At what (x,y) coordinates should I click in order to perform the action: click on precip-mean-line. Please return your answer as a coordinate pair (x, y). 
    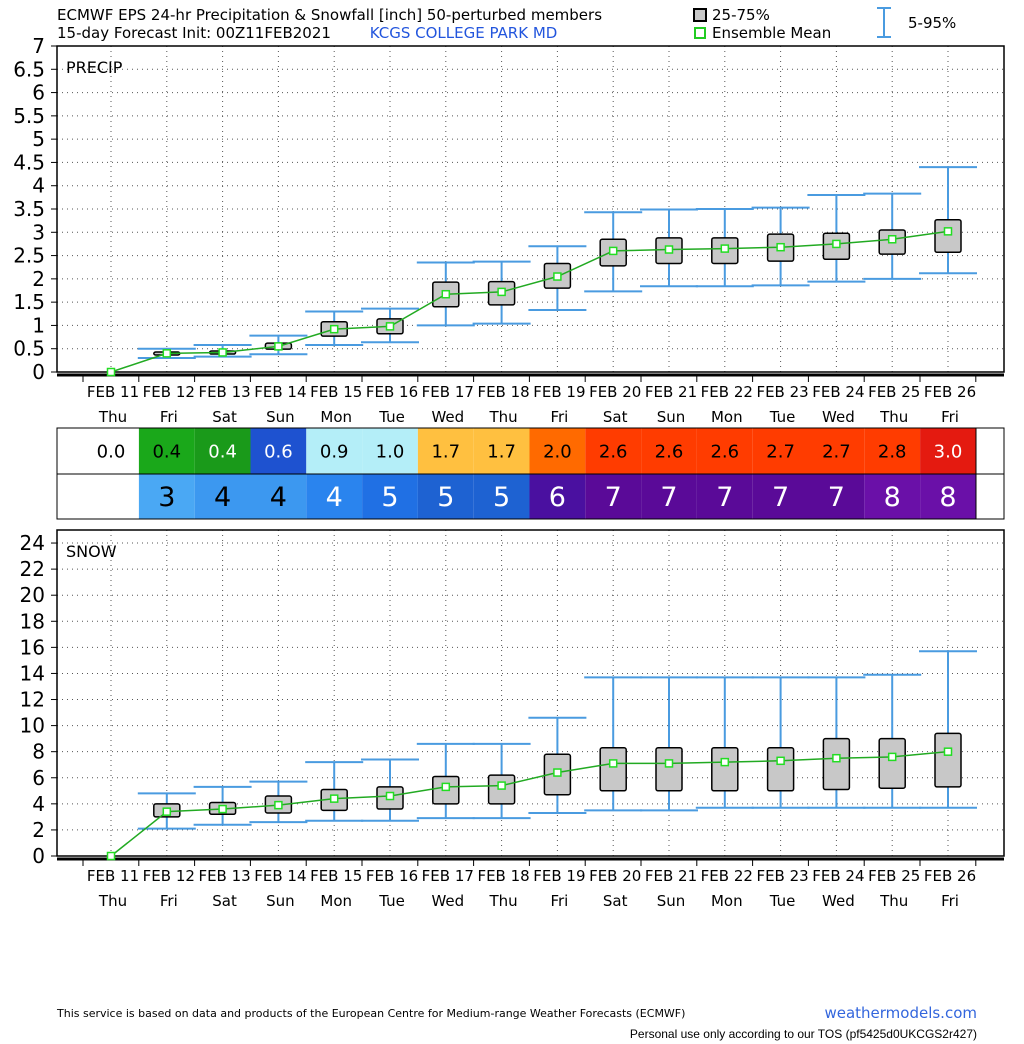
    Looking at the image, I should click on (529, 301).